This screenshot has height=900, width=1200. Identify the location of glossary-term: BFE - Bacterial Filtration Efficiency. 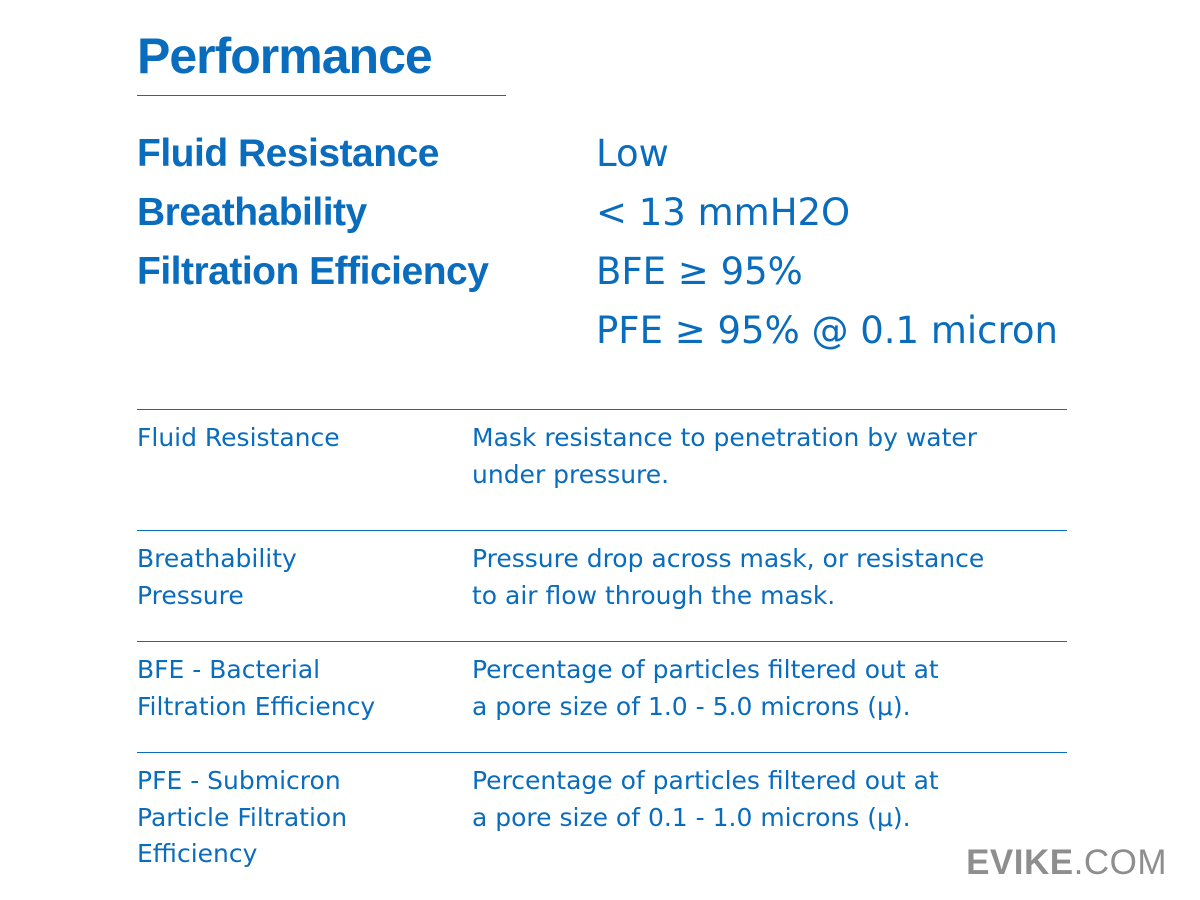
(297, 688).